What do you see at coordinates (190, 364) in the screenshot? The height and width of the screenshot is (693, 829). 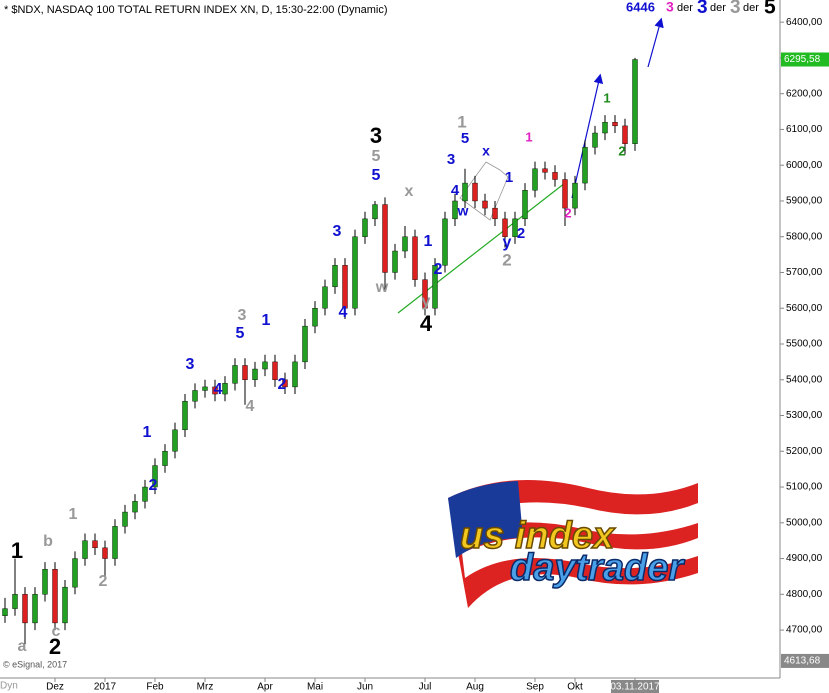 I see `wave-label: 3` at bounding box center [190, 364].